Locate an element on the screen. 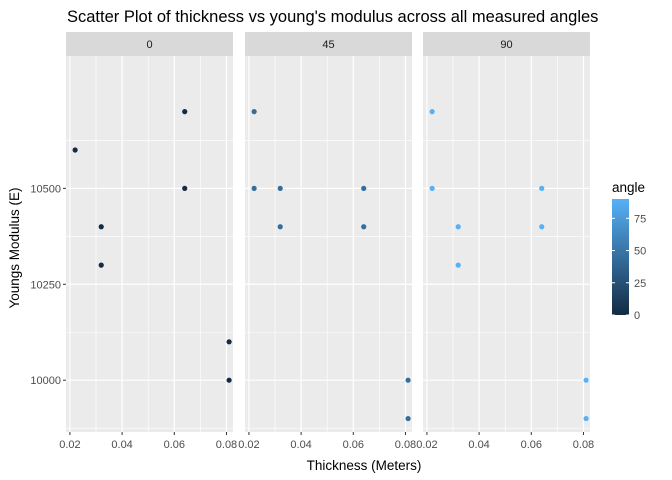 The width and height of the screenshot is (672, 480). legend-tick-label: 25 is located at coordinates (640, 284).